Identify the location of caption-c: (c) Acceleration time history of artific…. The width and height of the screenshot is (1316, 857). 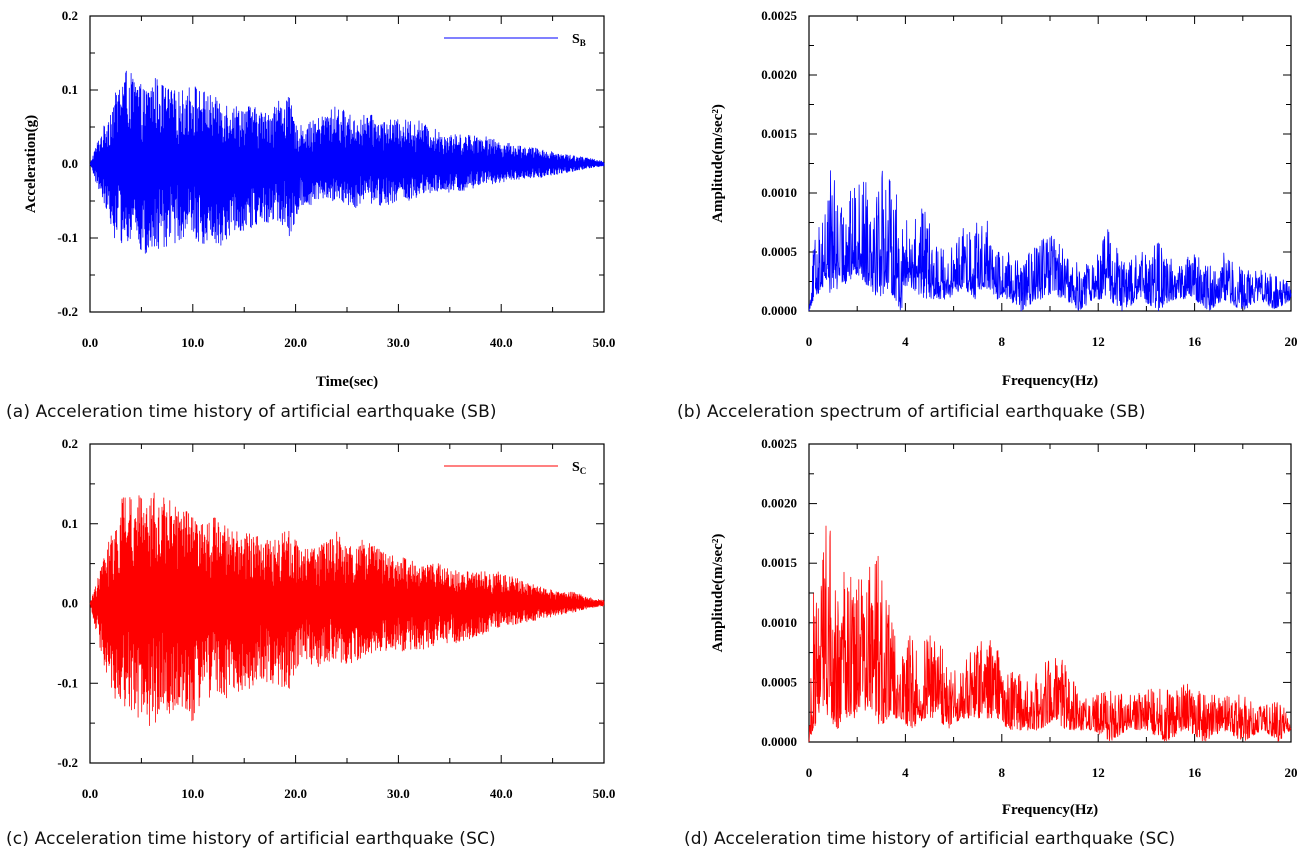
(251, 839).